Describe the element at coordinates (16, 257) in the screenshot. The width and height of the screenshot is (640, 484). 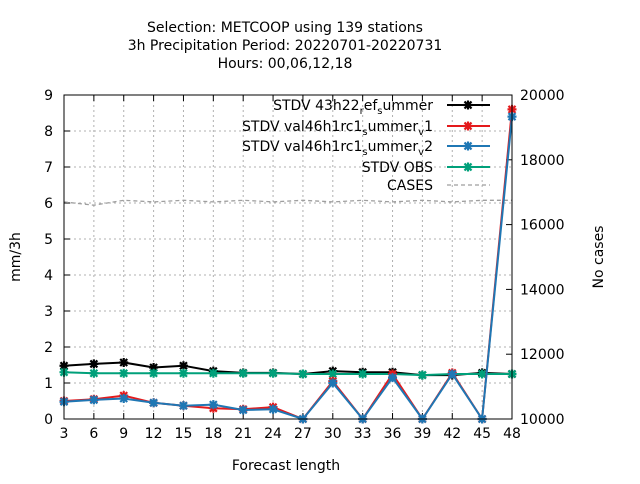
I see `y-axis-label: mm/3h` at that location.